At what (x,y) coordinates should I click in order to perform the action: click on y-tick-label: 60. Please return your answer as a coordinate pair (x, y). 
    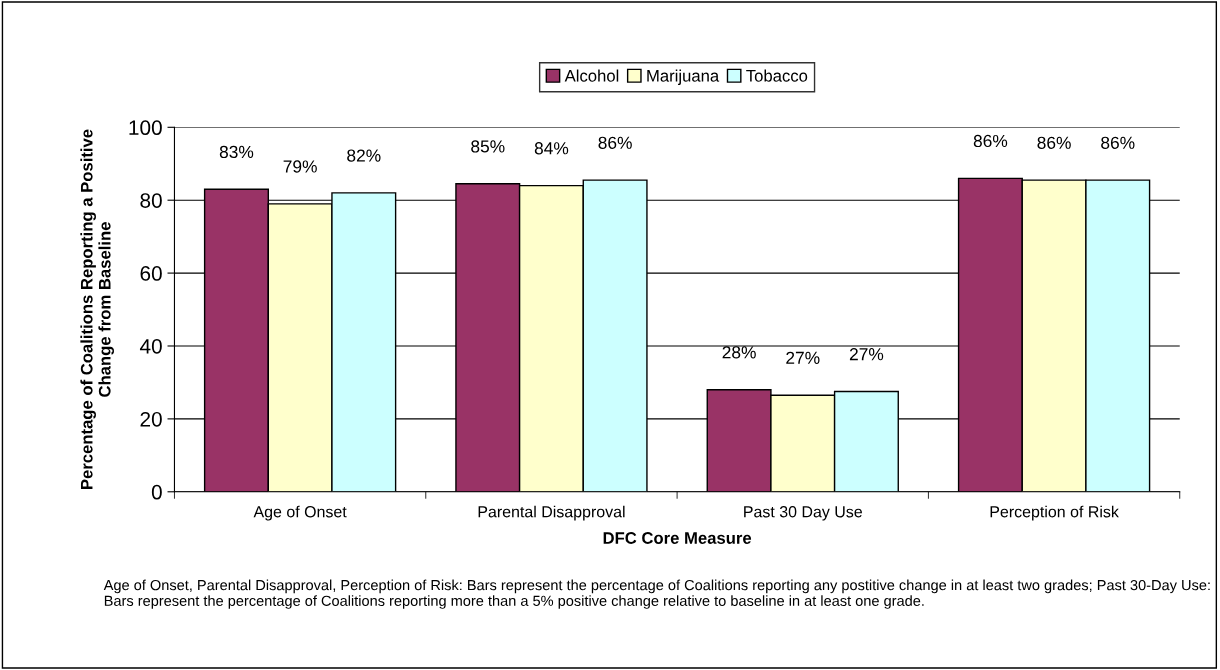
    Looking at the image, I should click on (151, 273).